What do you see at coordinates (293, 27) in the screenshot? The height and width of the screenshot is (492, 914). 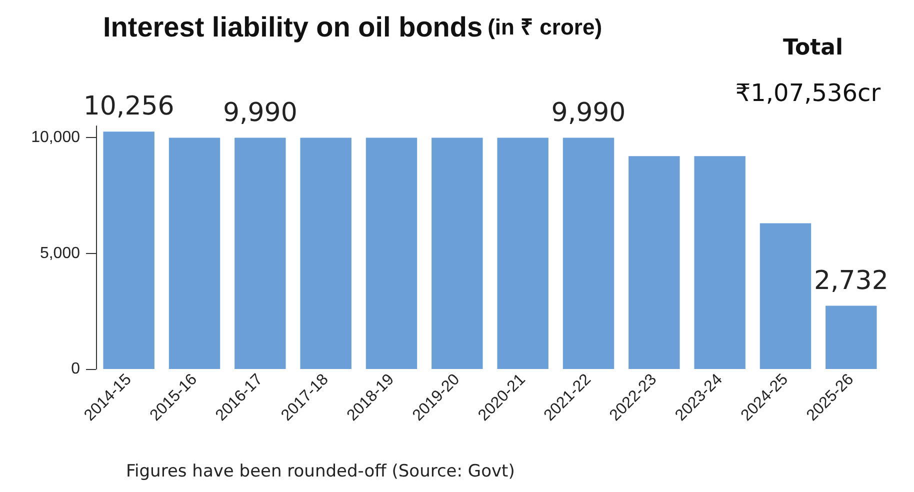 I see `chart-title: Interest liability on oil bonds` at bounding box center [293, 27].